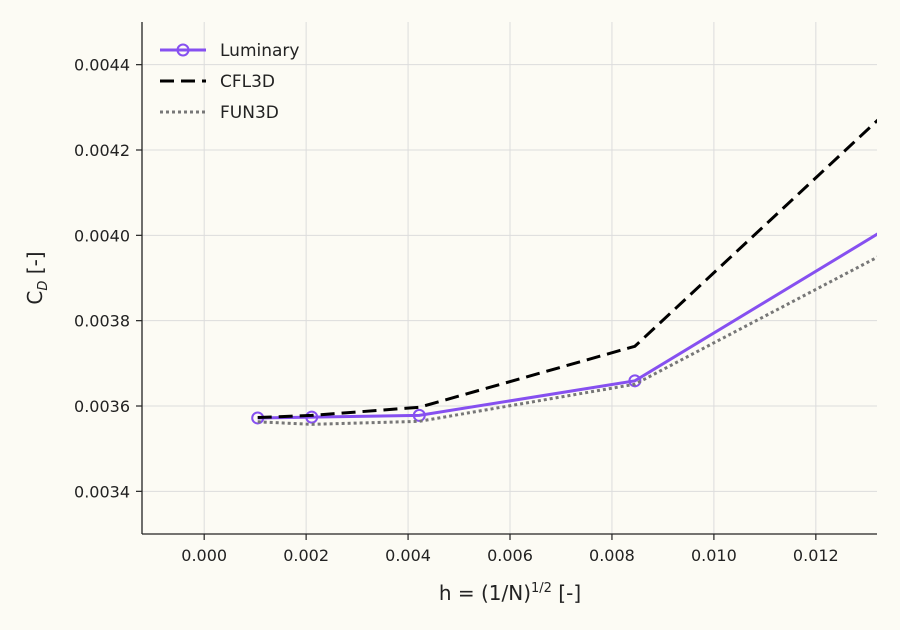 The height and width of the screenshot is (630, 900). I want to click on y-tick-label: 0.0040, so click(102, 235).